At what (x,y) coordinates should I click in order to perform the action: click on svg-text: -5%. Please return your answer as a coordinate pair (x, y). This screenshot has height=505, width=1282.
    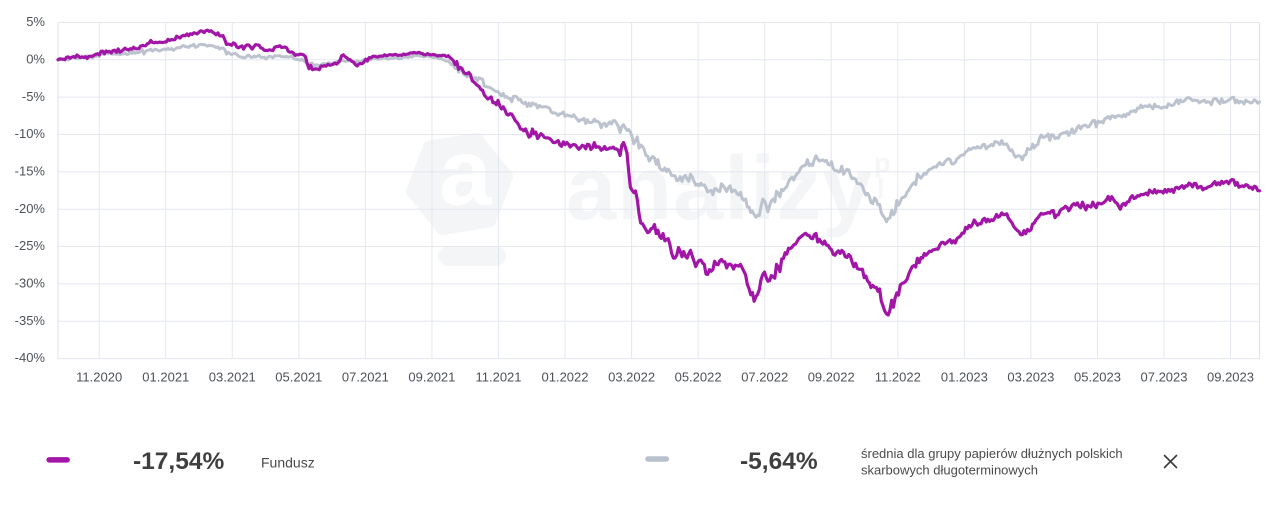
    Looking at the image, I should click on (34, 96).